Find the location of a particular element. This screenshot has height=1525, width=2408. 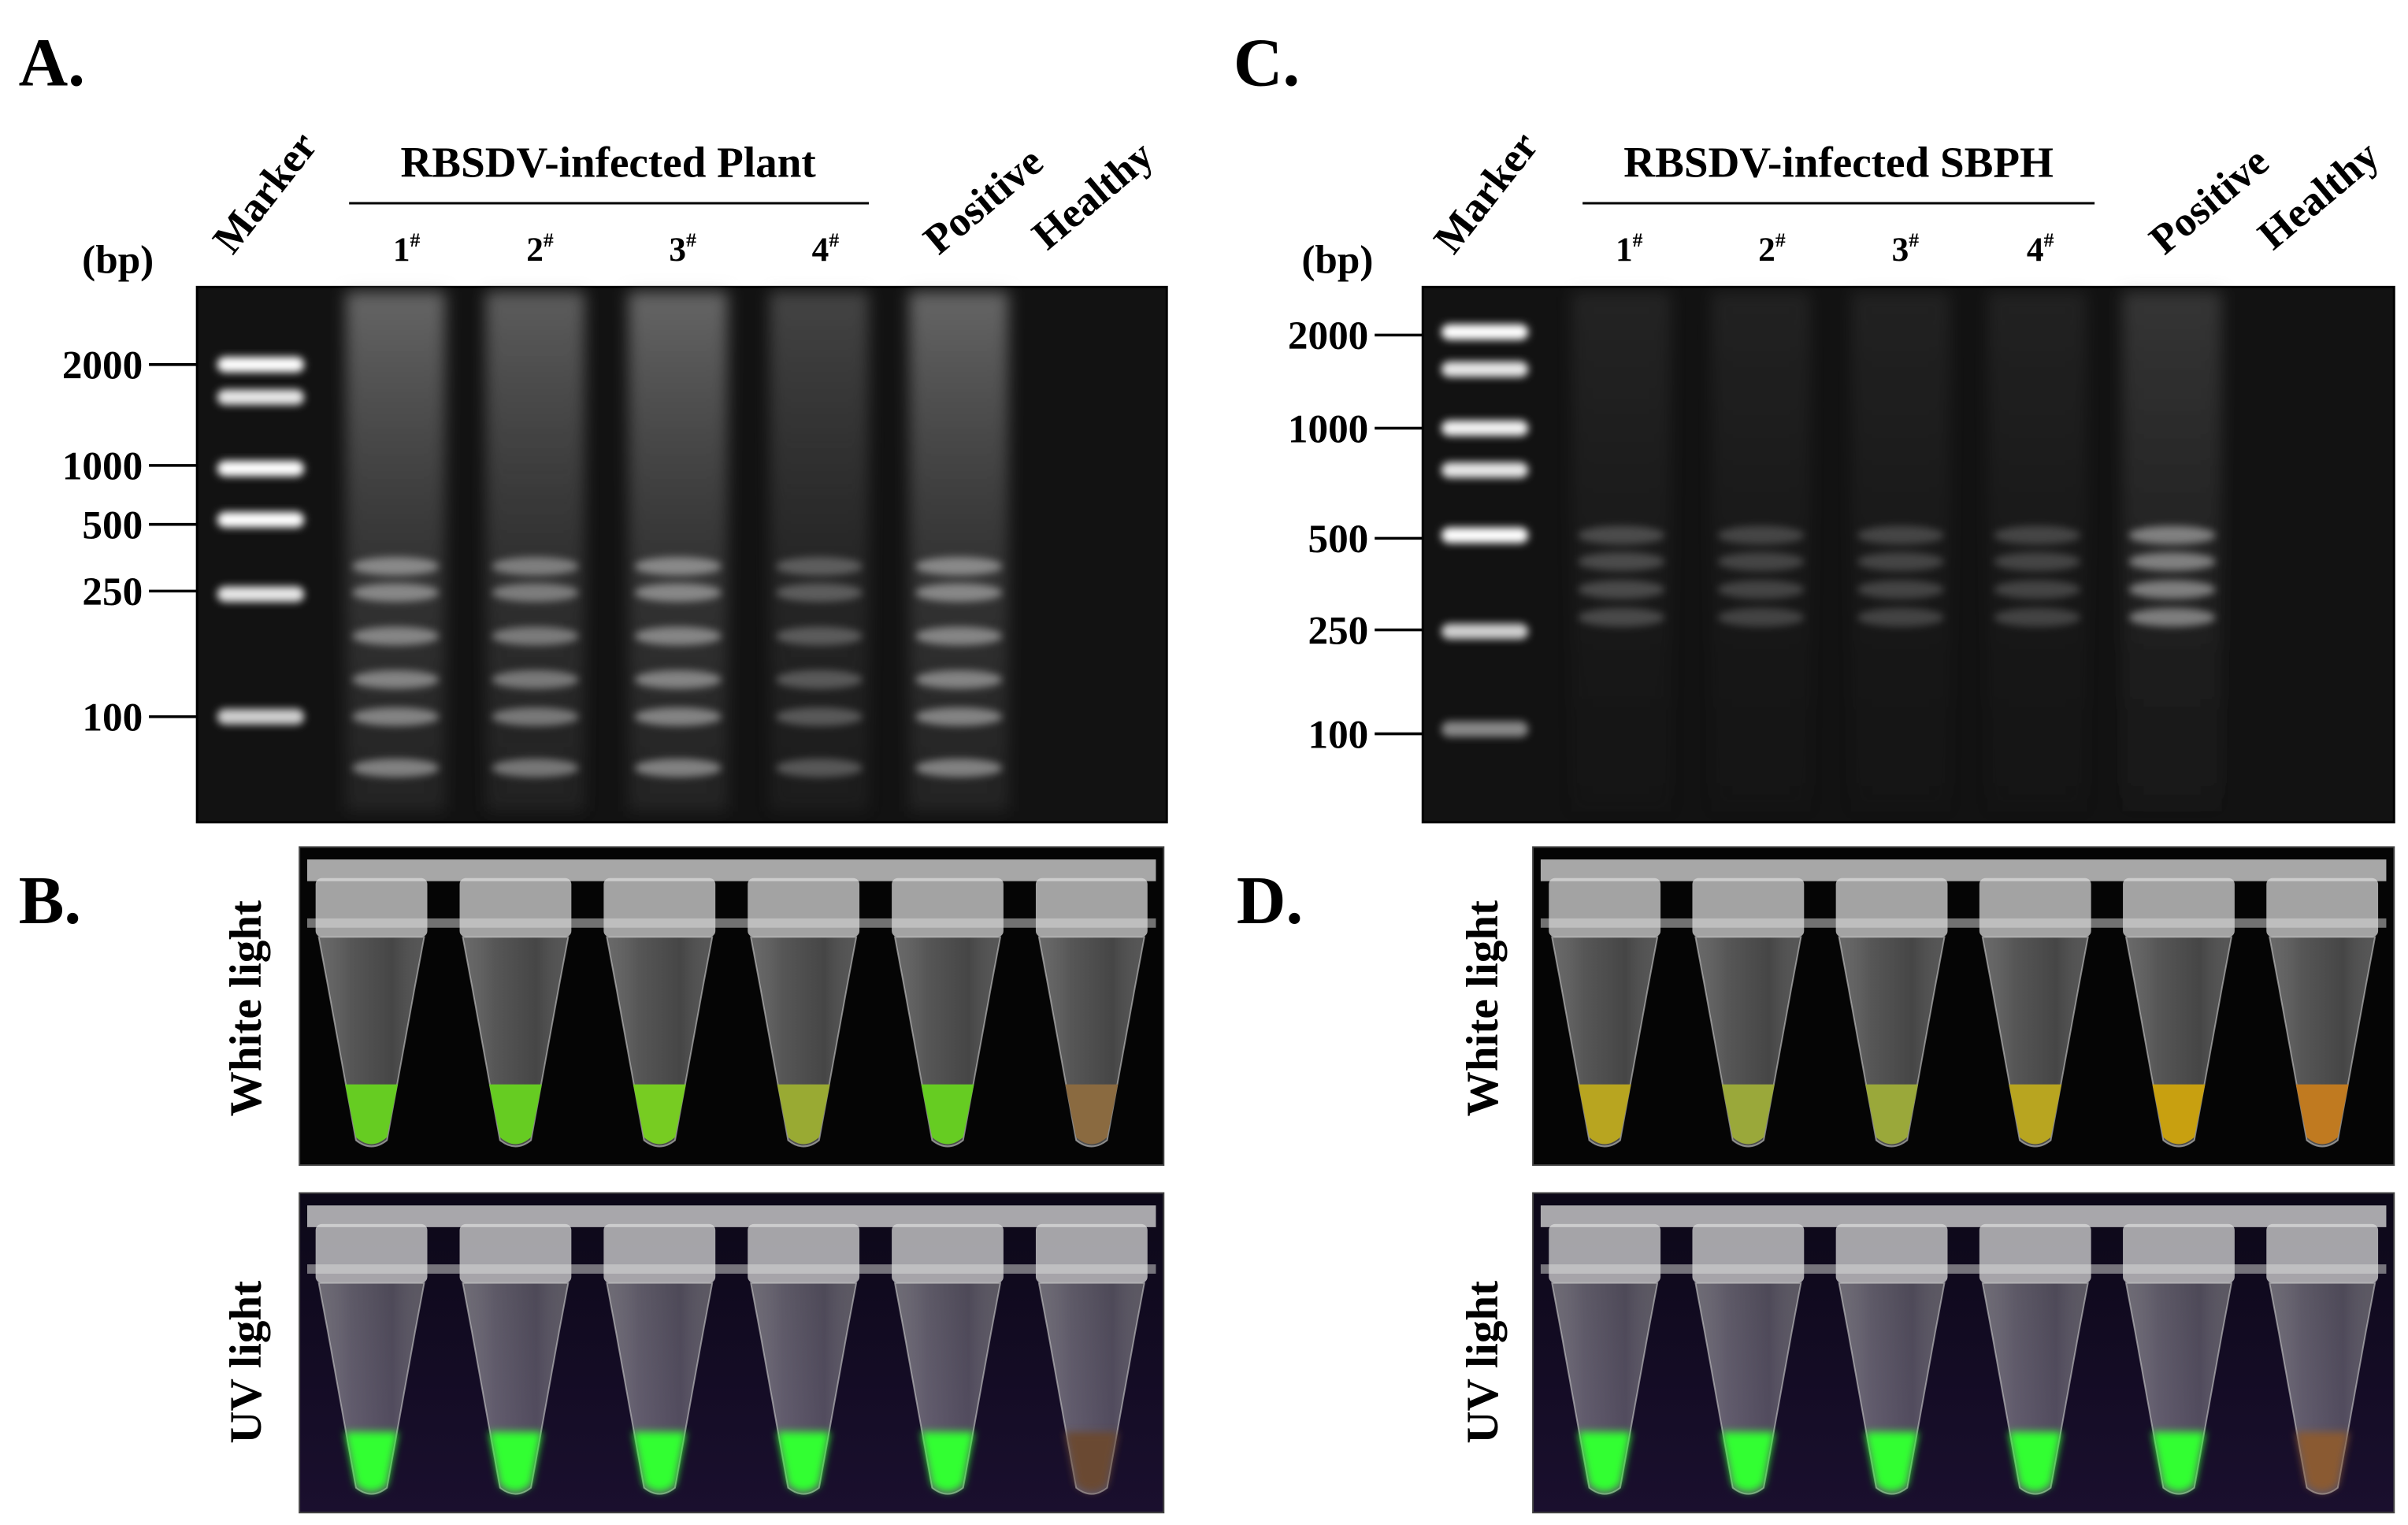

size-label: 1000 is located at coordinates (103, 466).